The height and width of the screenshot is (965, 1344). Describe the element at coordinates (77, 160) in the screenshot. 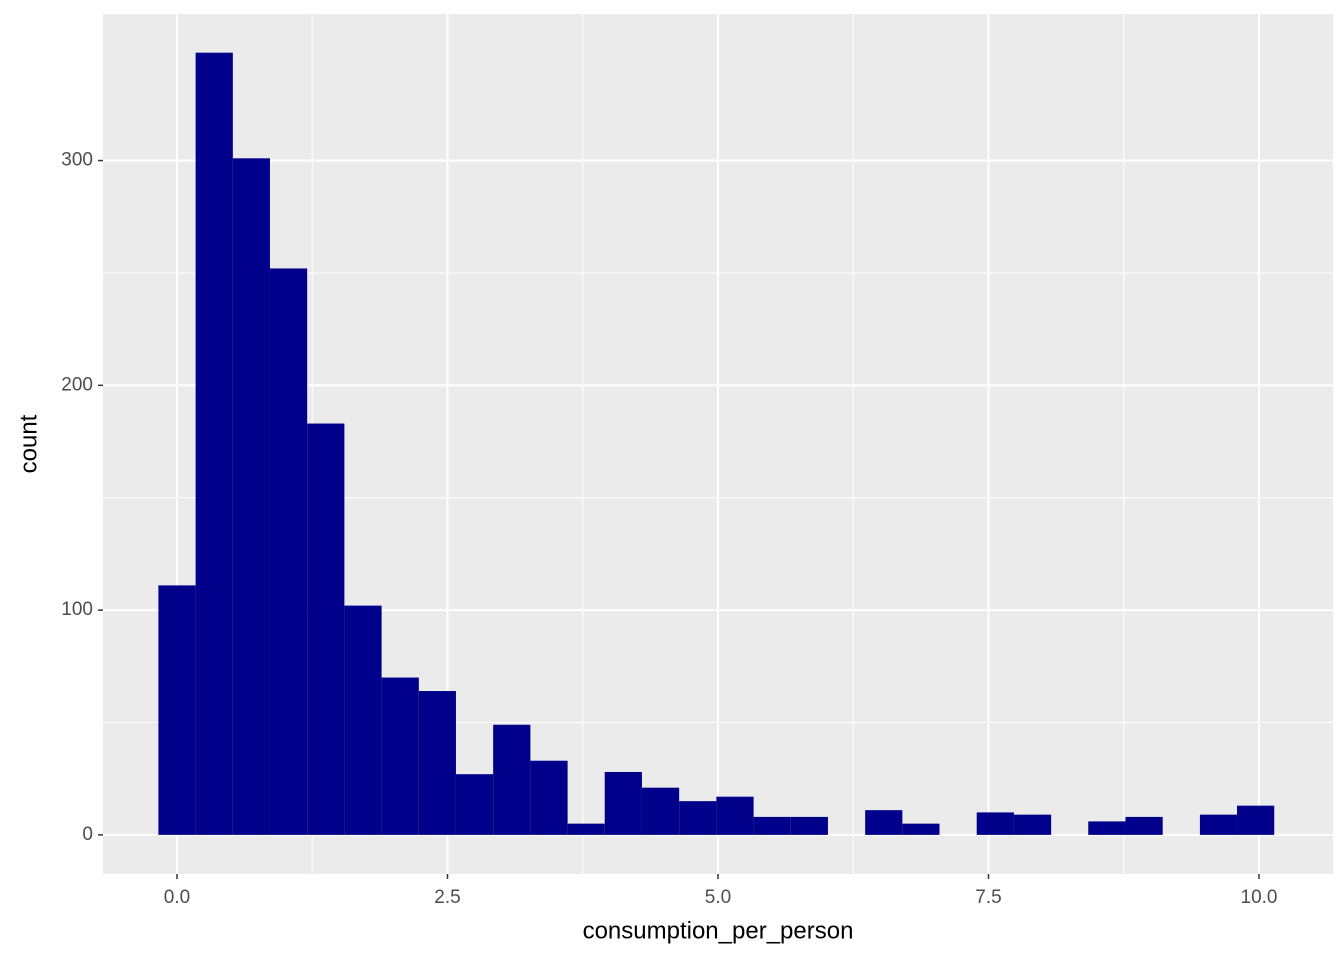

I see `y-tick-label: 300` at that location.